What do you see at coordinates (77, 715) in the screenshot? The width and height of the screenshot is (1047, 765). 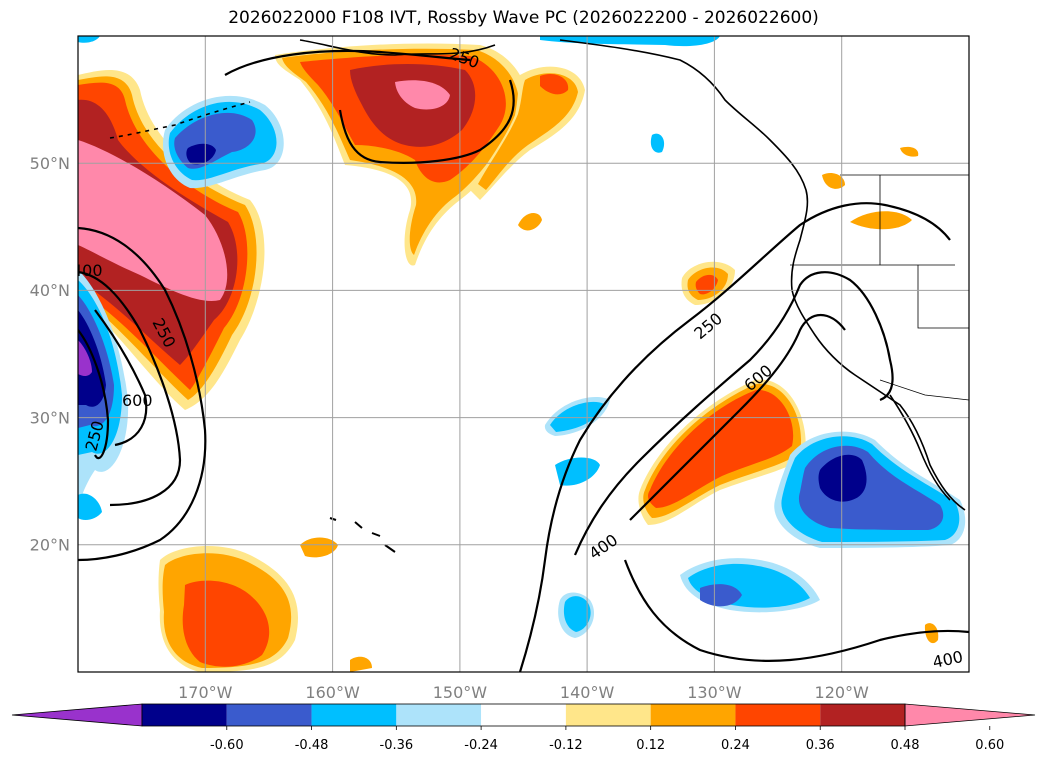 I see `colorbar-extend-min` at bounding box center [77, 715].